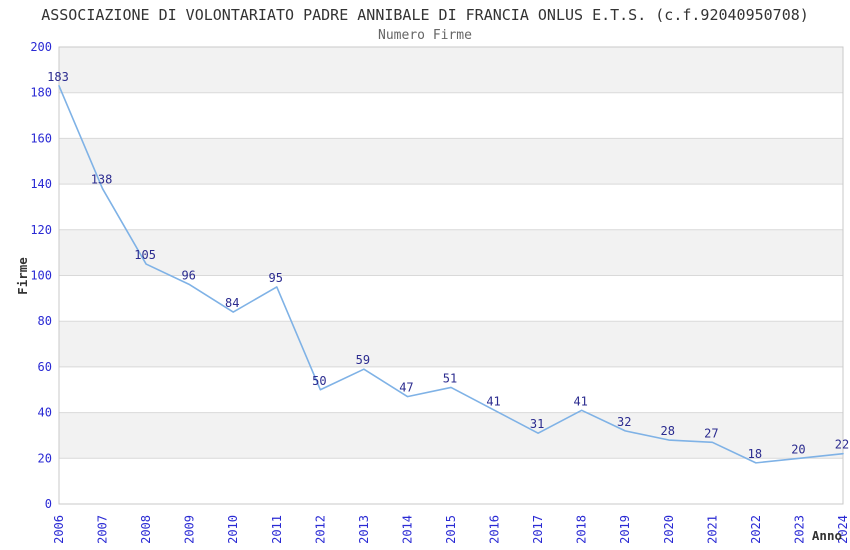  What do you see at coordinates (233, 529) in the screenshot?
I see `x-tick-label: 2010` at bounding box center [233, 529].